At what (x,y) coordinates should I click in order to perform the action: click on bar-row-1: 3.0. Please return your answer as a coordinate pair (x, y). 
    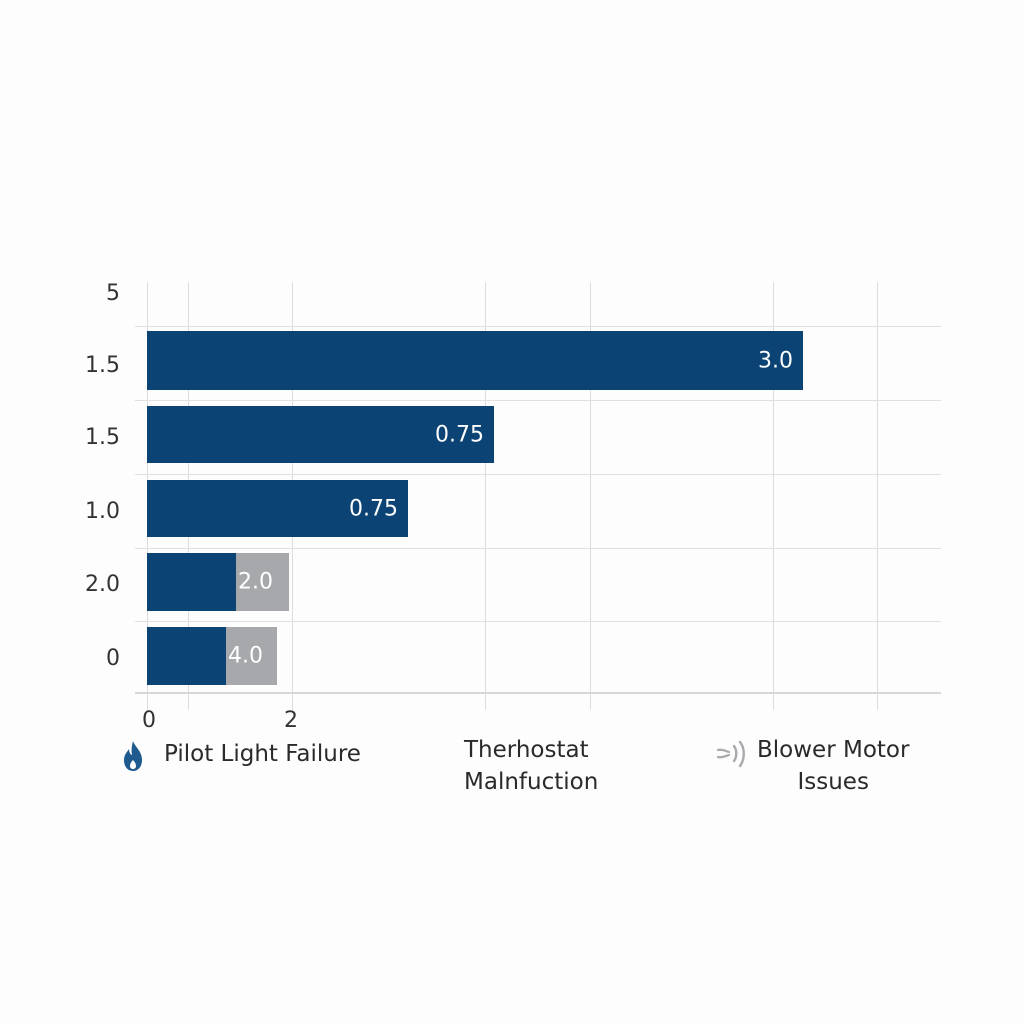
    Looking at the image, I should click on (475, 360).